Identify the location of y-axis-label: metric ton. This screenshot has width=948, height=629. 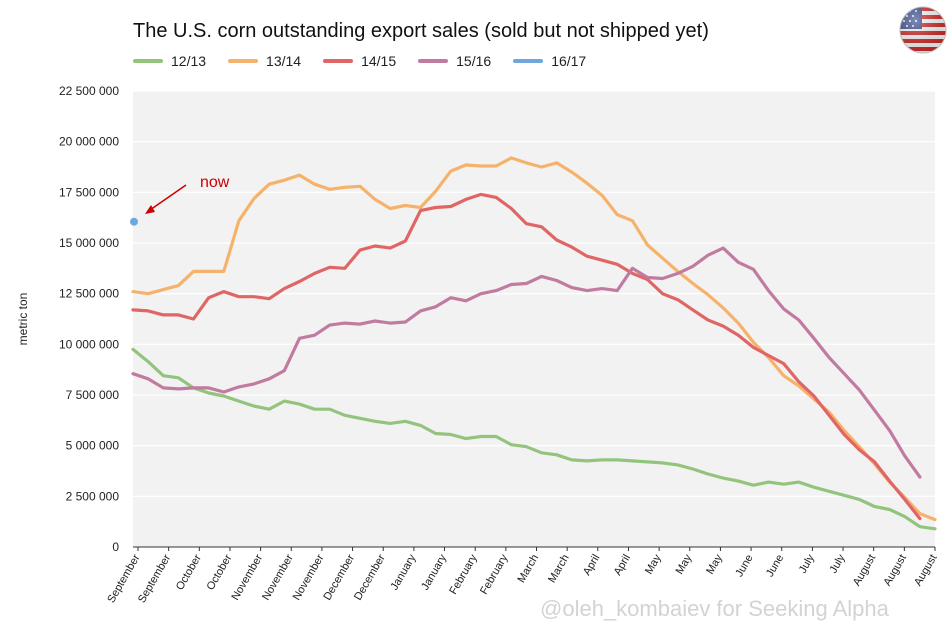
(23, 319).